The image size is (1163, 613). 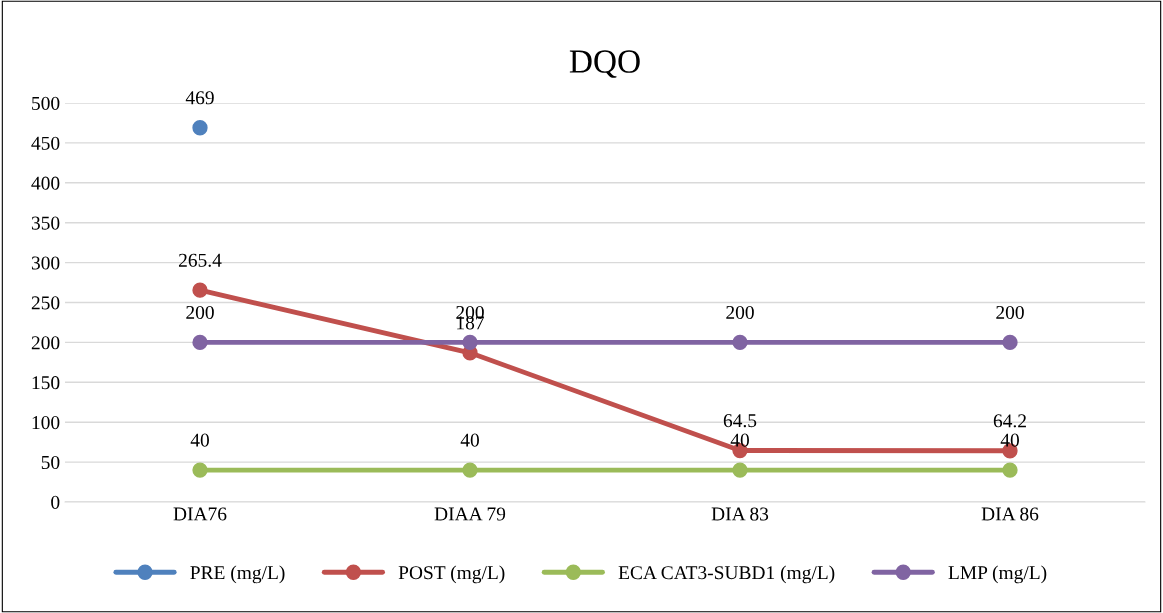 I want to click on chart-title: DQO, so click(x=604, y=64).